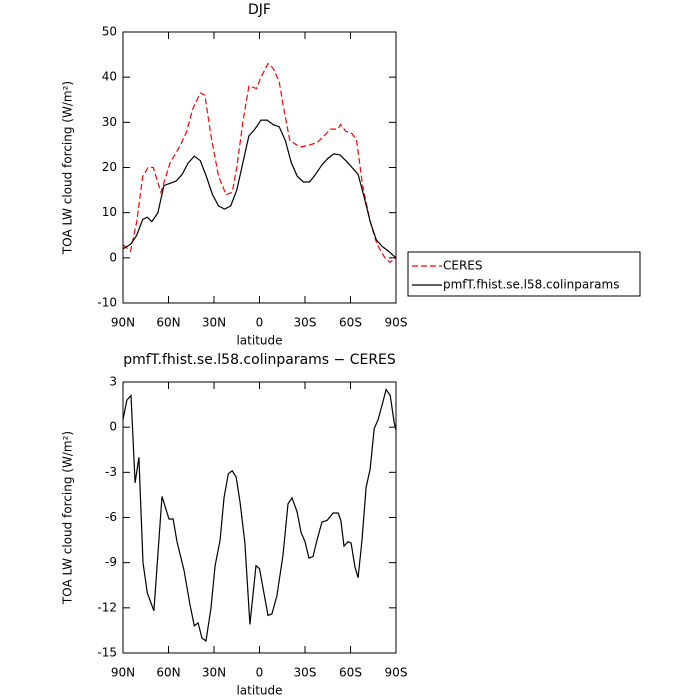 This screenshot has height=700, width=700. What do you see at coordinates (113, 382) in the screenshot?
I see `y-tick-label: 3` at bounding box center [113, 382].